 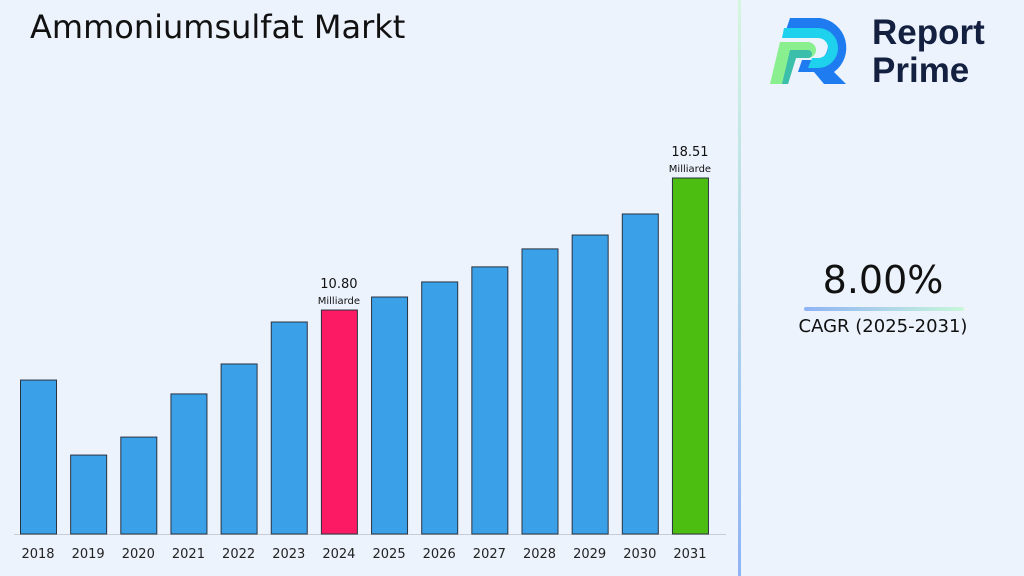 I want to click on x-tick-label: 2024, so click(x=338, y=554).